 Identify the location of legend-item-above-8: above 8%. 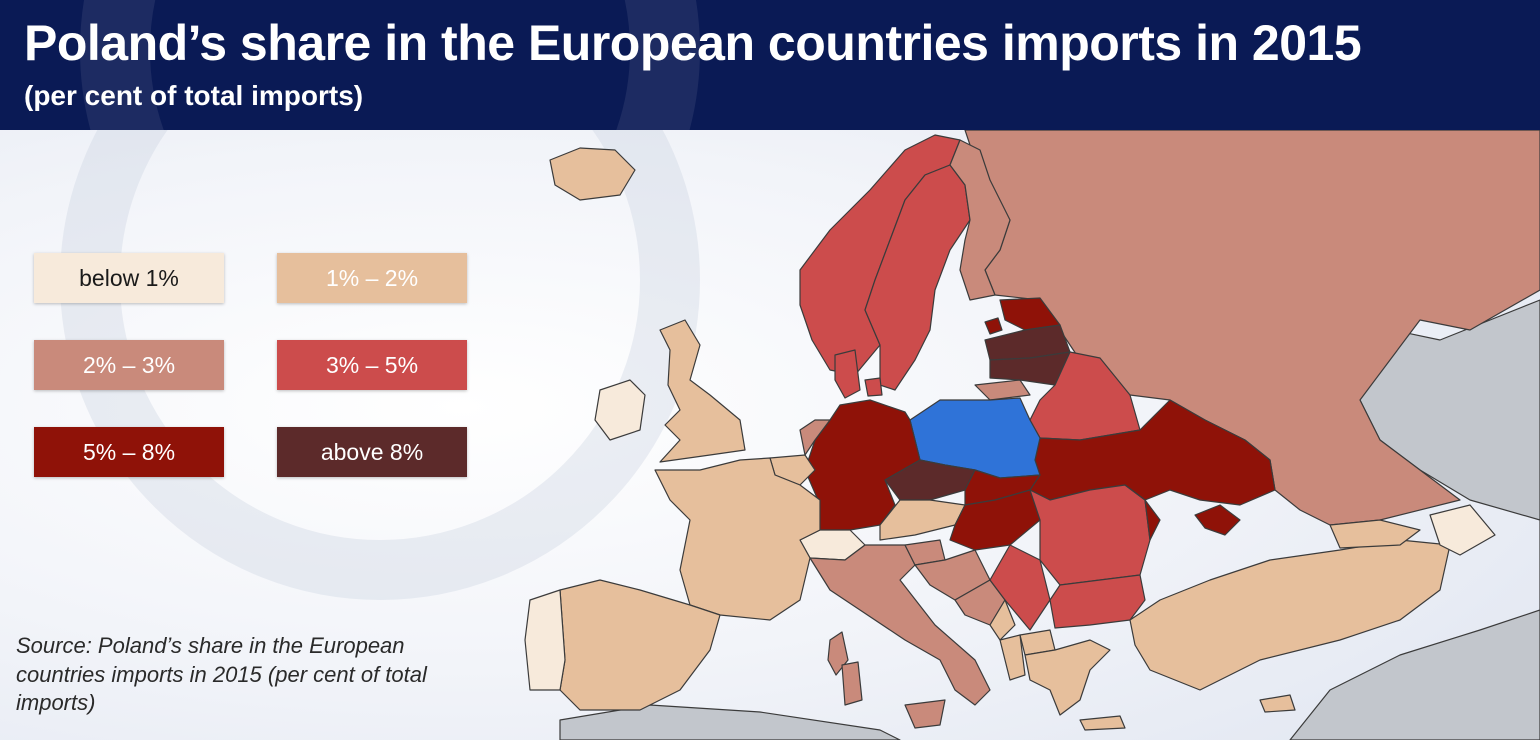
(372, 452).